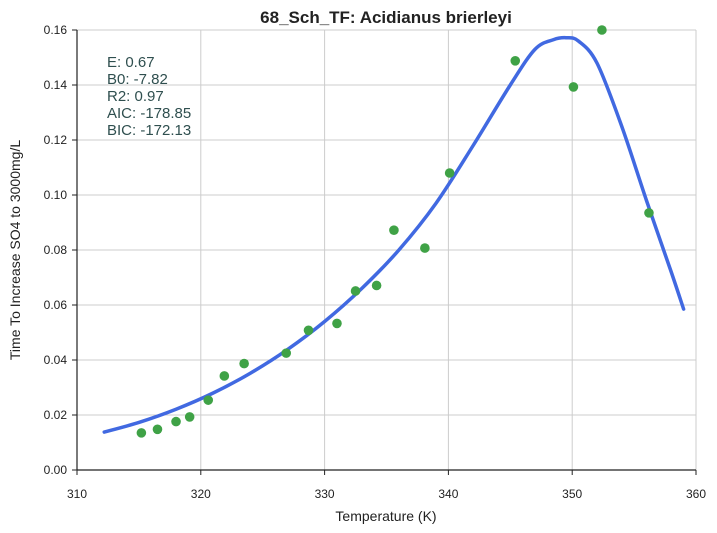 The width and height of the screenshot is (717, 533). I want to click on y-tick-label: 0.12, so click(56, 140).